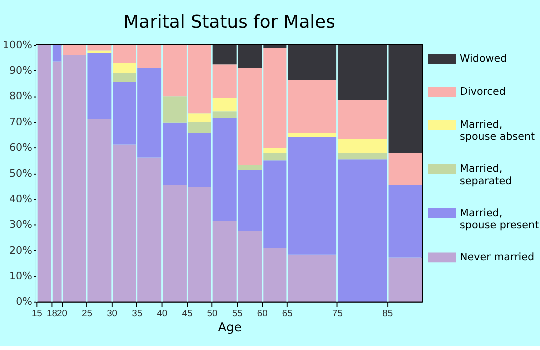 The width and height of the screenshot is (540, 350). What do you see at coordinates (498, 131) in the screenshot?
I see `legend-label: Married, spouse absent` at bounding box center [498, 131].